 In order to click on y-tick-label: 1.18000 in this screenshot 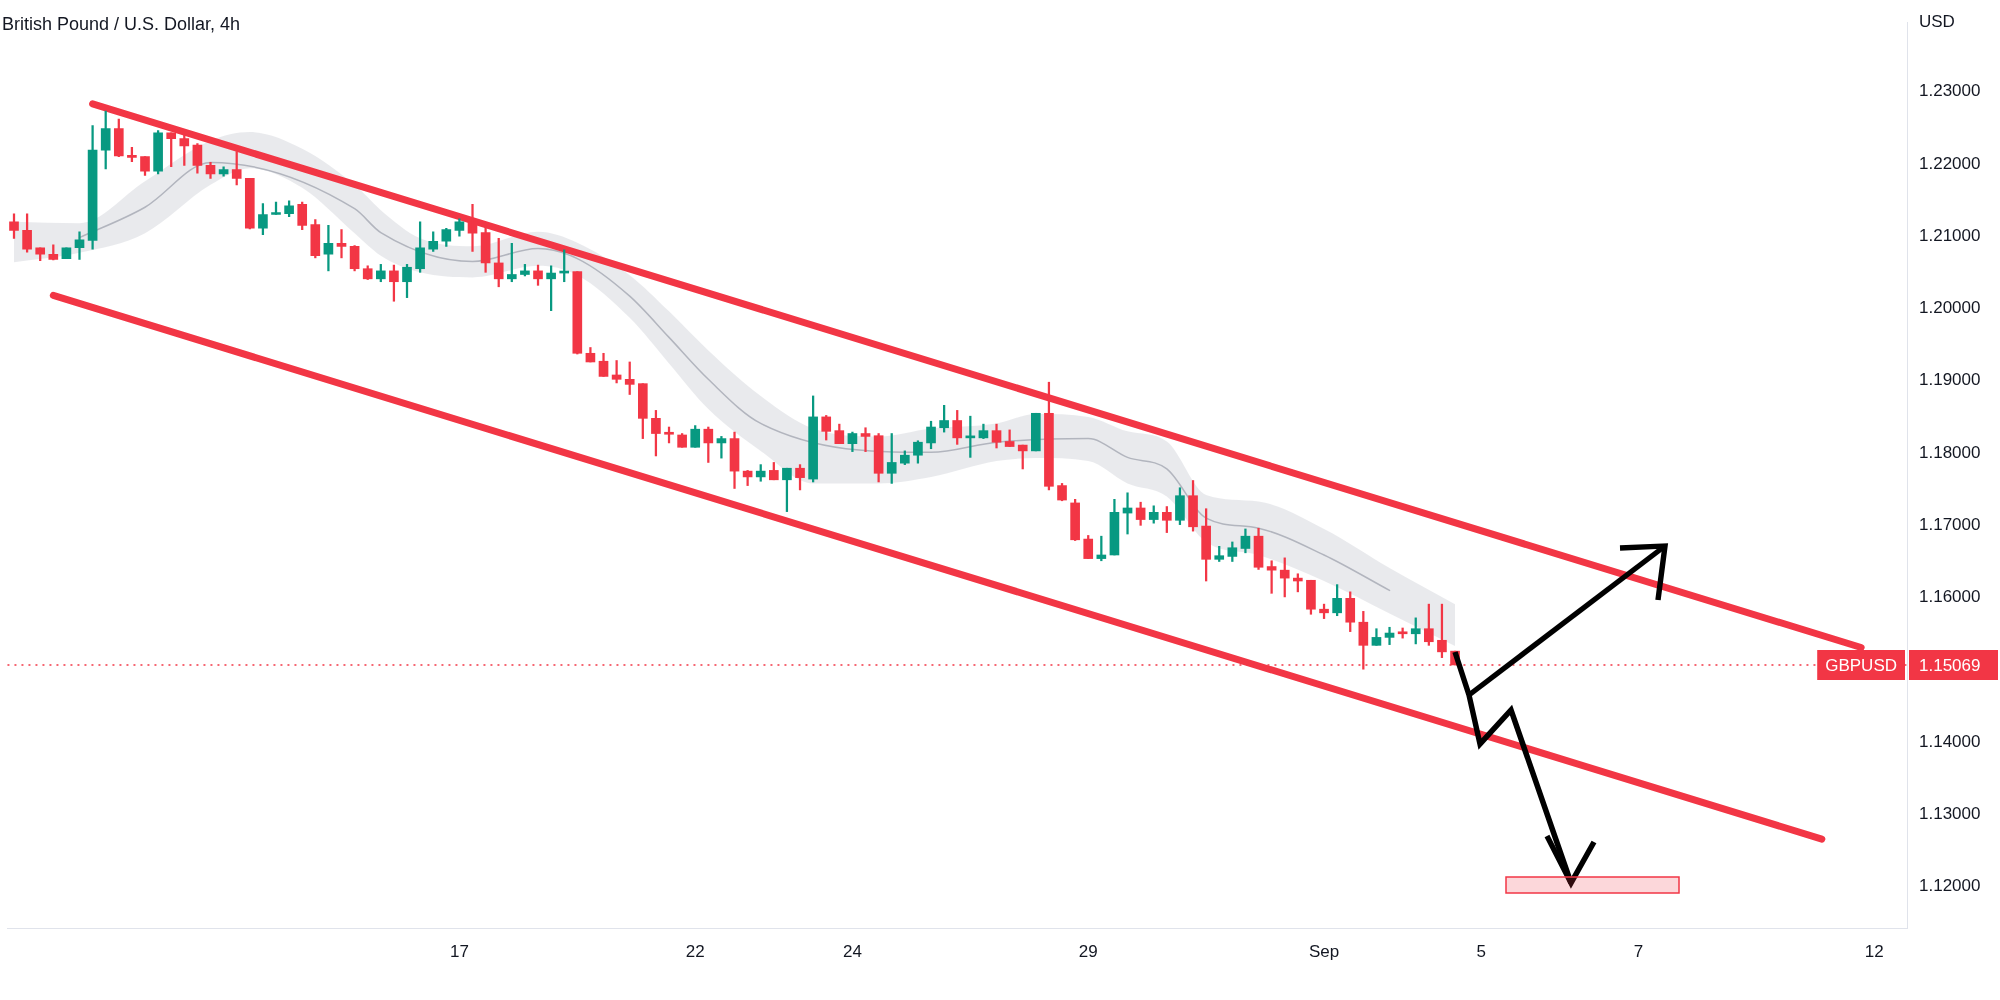, I will do `click(1950, 452)`.